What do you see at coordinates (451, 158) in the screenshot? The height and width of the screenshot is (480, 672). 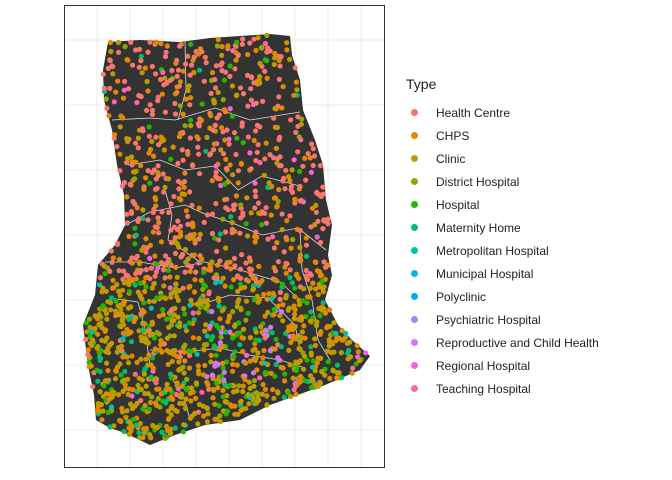 I see `legend-label: Clinic` at bounding box center [451, 158].